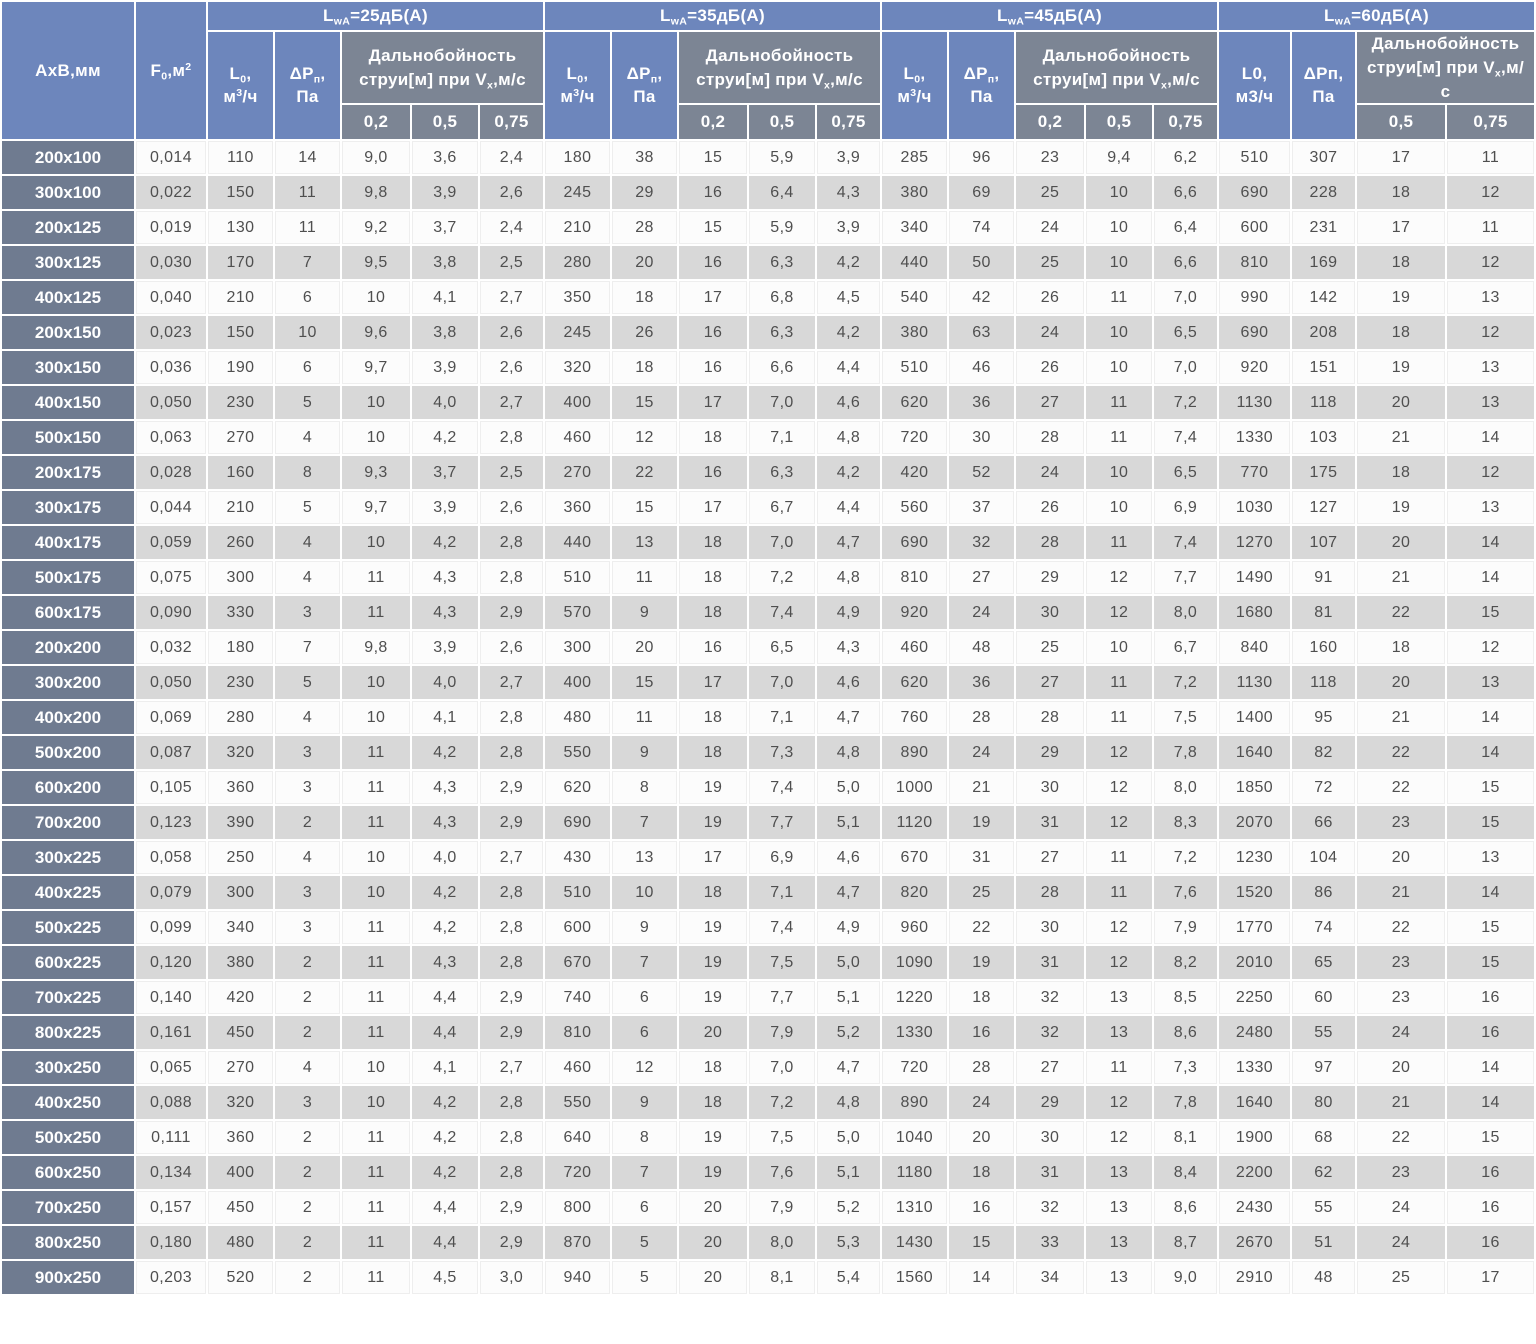 The width and height of the screenshot is (1536, 1344). What do you see at coordinates (782, 1103) in the screenshot?
I see `data-cell: 7,2` at bounding box center [782, 1103].